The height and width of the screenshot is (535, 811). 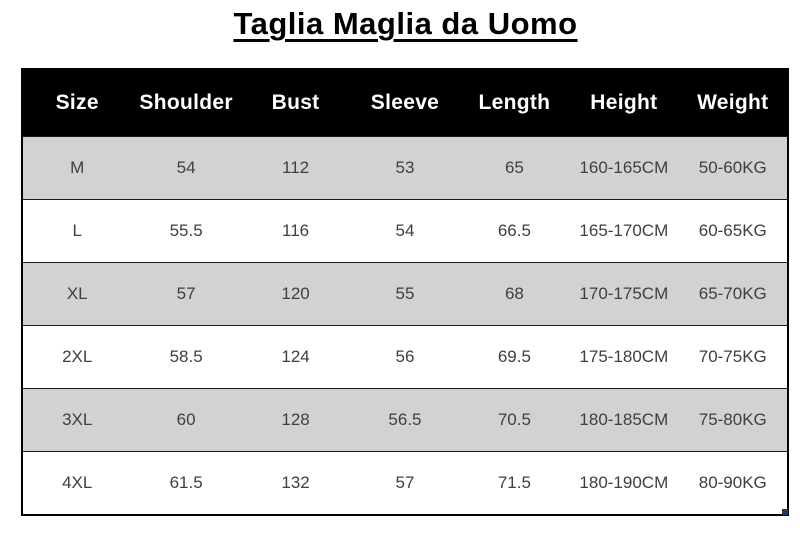 I want to click on cell-sleeve: 56.5, so click(x=405, y=420).